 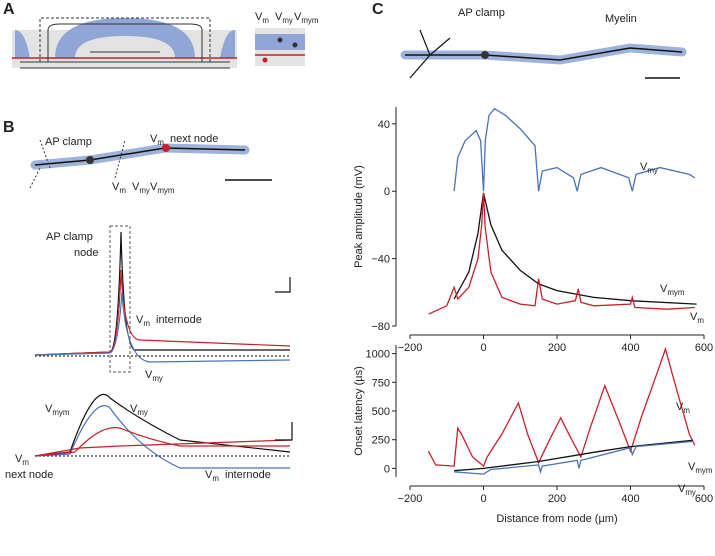 What do you see at coordinates (378, 355) in the screenshot?
I see `y-tick-label: 1000` at bounding box center [378, 355].